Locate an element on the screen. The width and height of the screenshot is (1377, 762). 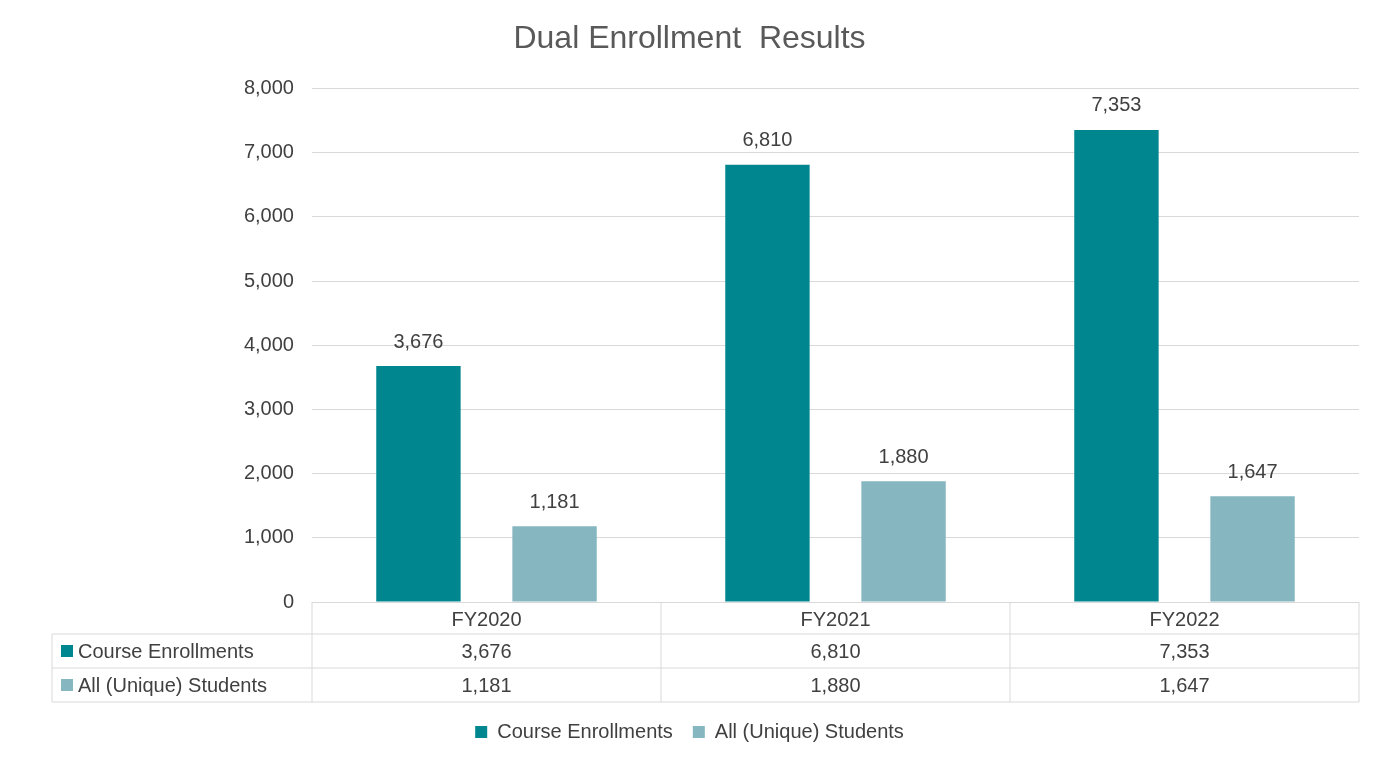
y-tick-label: 8,000 is located at coordinates (268, 86).